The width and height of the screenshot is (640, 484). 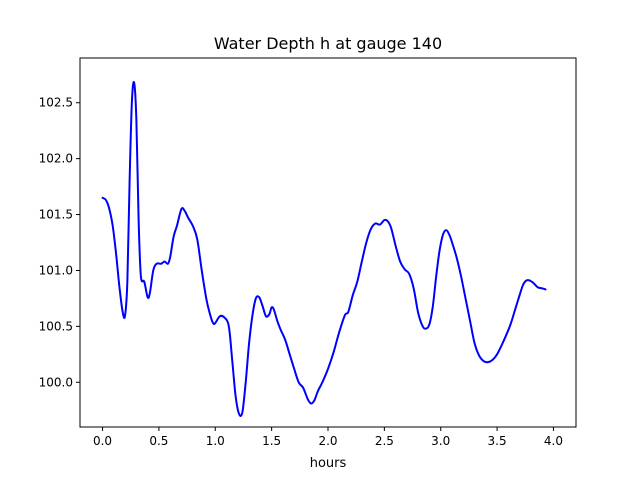 What do you see at coordinates (215, 441) in the screenshot?
I see `x-tick-label: 1.0` at bounding box center [215, 441].